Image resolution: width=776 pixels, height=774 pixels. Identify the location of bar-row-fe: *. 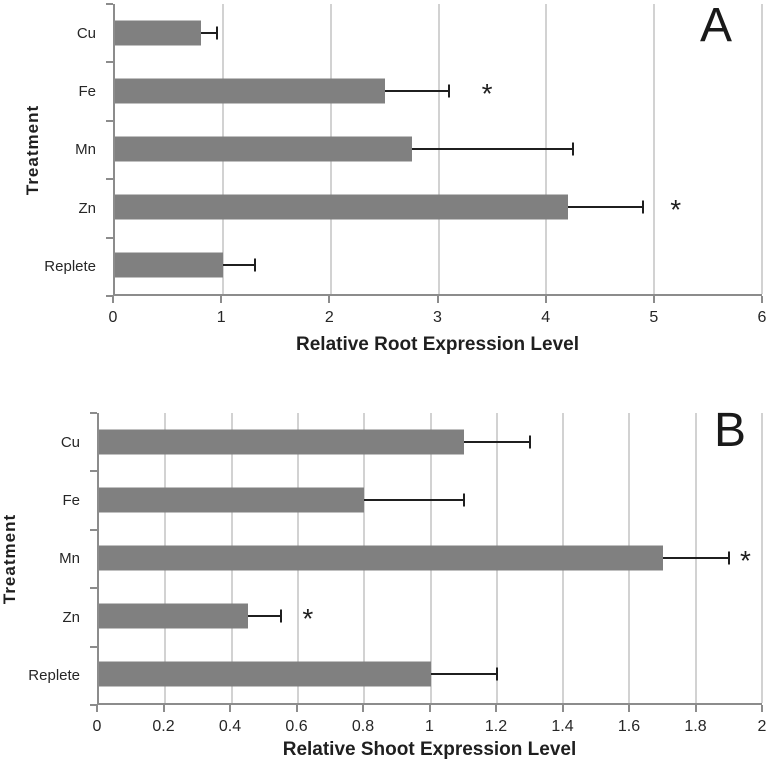
(438, 91).